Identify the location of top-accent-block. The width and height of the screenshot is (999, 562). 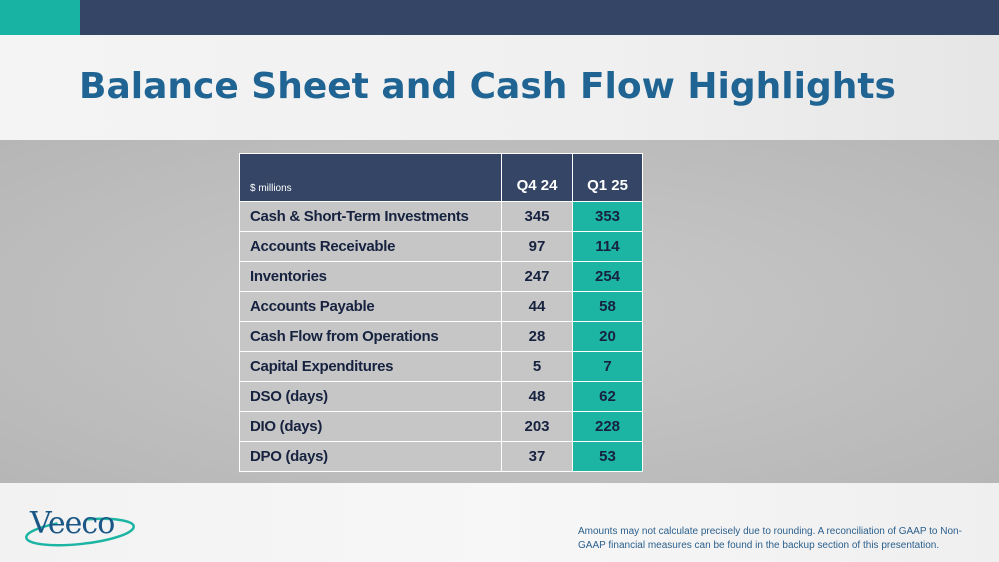
(40, 17).